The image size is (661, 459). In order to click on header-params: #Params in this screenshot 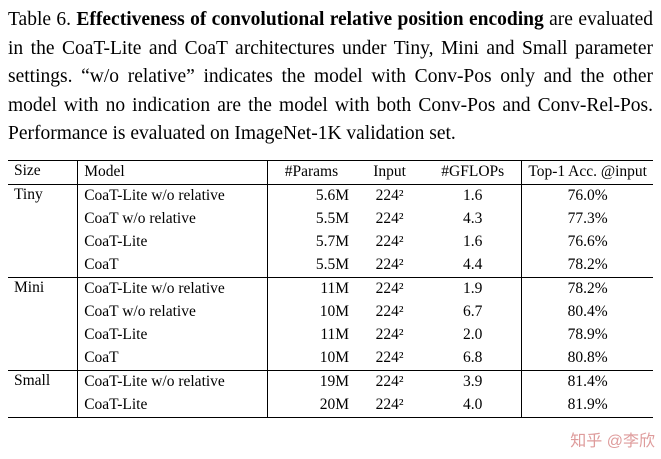, I will do `click(311, 171)`.